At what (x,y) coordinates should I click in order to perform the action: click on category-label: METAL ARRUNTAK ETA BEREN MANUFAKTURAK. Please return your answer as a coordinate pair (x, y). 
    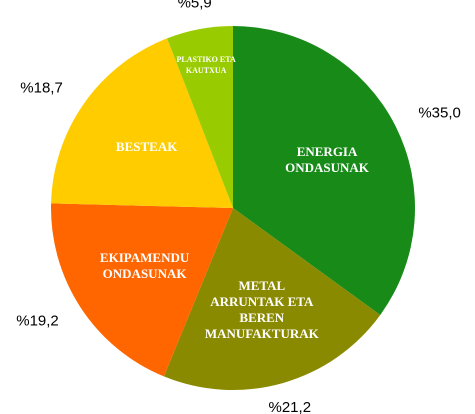
    Looking at the image, I should click on (261, 309).